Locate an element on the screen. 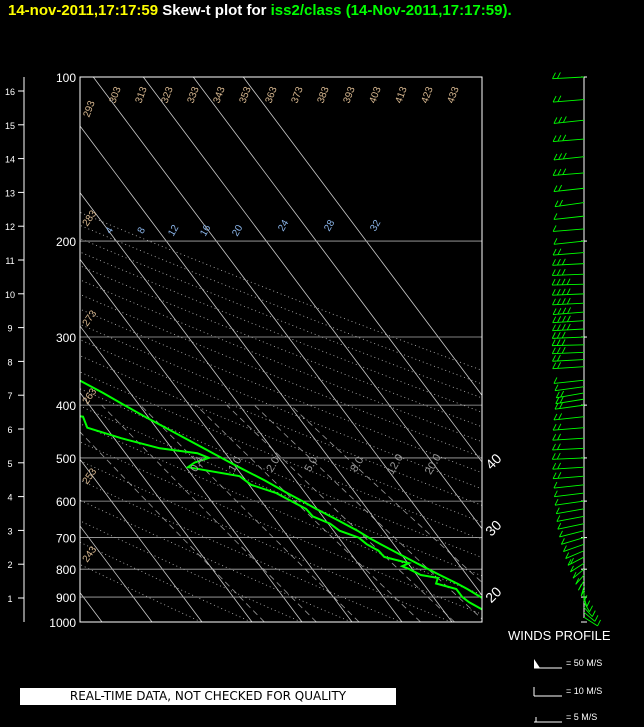 This screenshot has width=644, height=727. height-tick-label: 11 is located at coordinates (9, 261).